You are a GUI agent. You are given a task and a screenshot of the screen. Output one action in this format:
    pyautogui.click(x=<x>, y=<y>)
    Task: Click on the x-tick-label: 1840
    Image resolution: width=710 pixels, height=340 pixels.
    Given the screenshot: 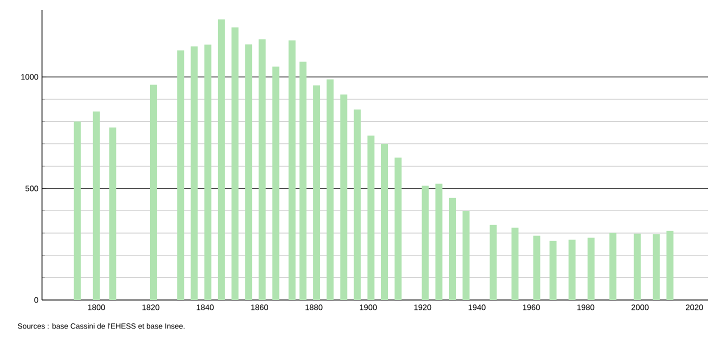 What is the action you would take?
    pyautogui.click(x=205, y=307)
    